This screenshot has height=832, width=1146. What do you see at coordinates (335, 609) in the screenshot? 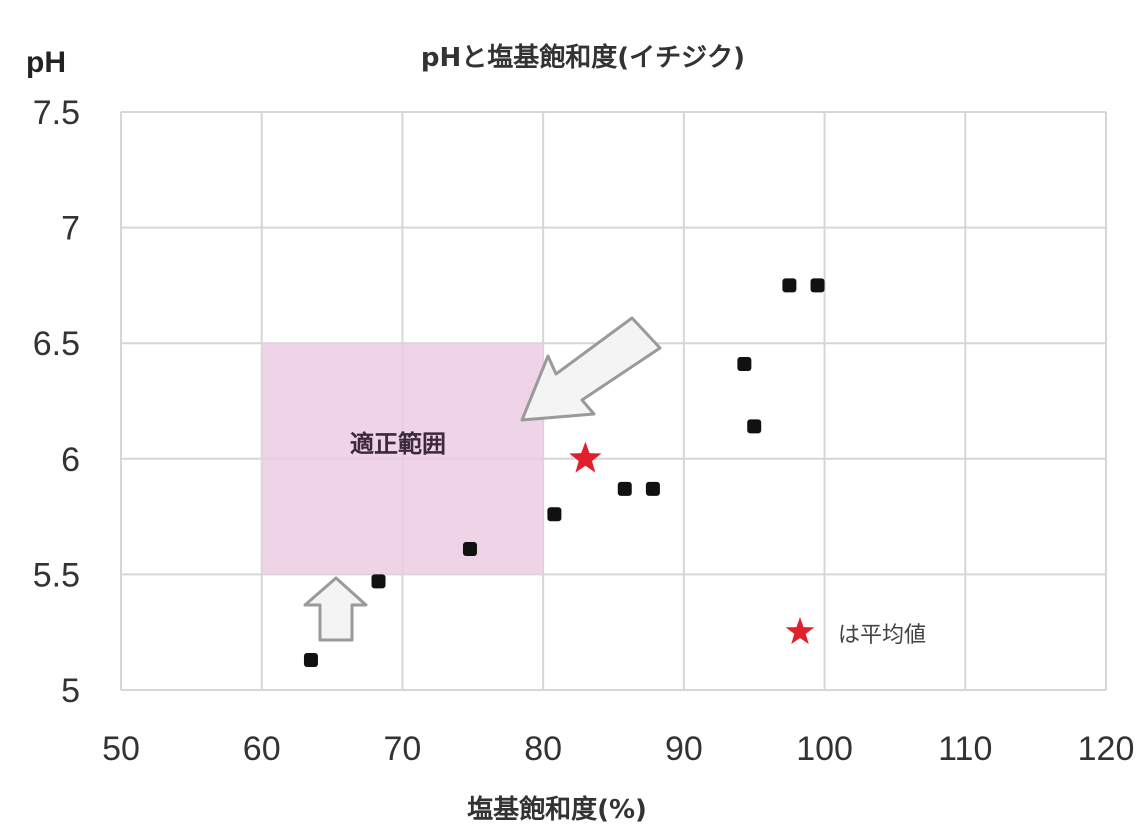
I see `up-arrow-icon` at bounding box center [335, 609].